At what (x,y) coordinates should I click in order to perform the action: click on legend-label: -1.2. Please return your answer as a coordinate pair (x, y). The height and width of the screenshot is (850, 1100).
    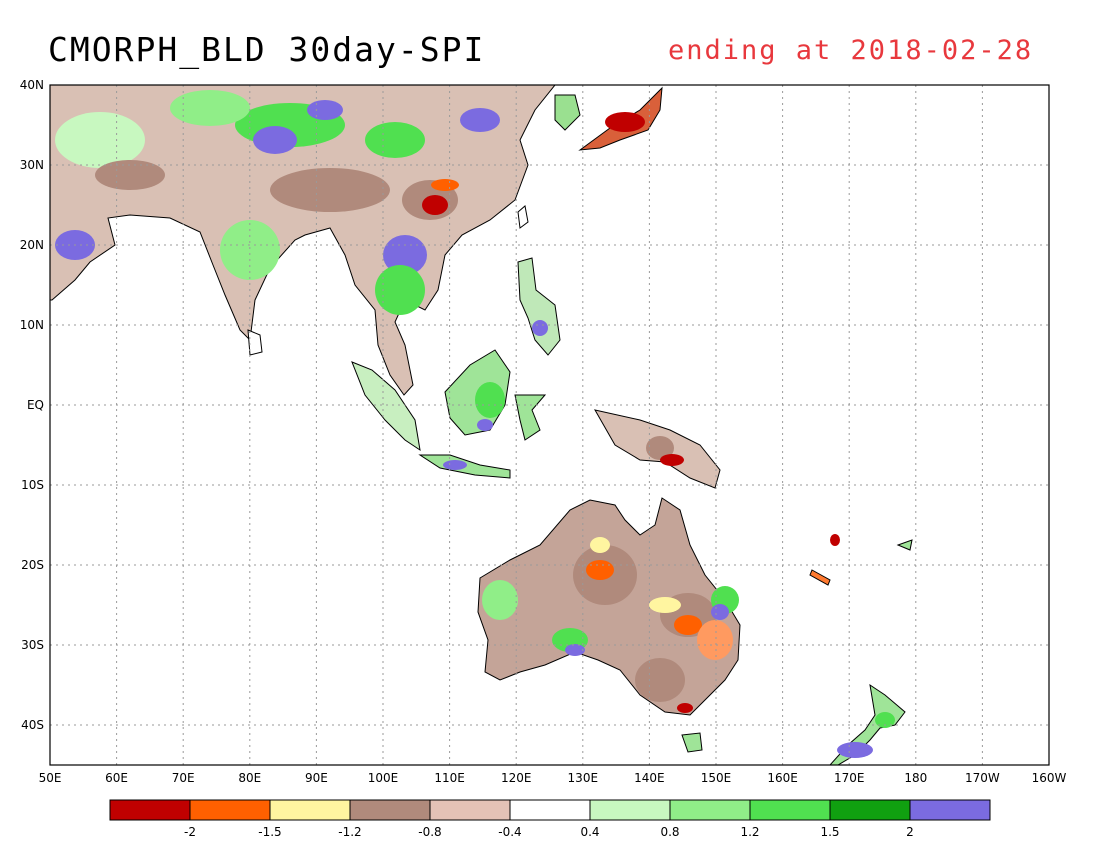
    Looking at the image, I should click on (349, 832).